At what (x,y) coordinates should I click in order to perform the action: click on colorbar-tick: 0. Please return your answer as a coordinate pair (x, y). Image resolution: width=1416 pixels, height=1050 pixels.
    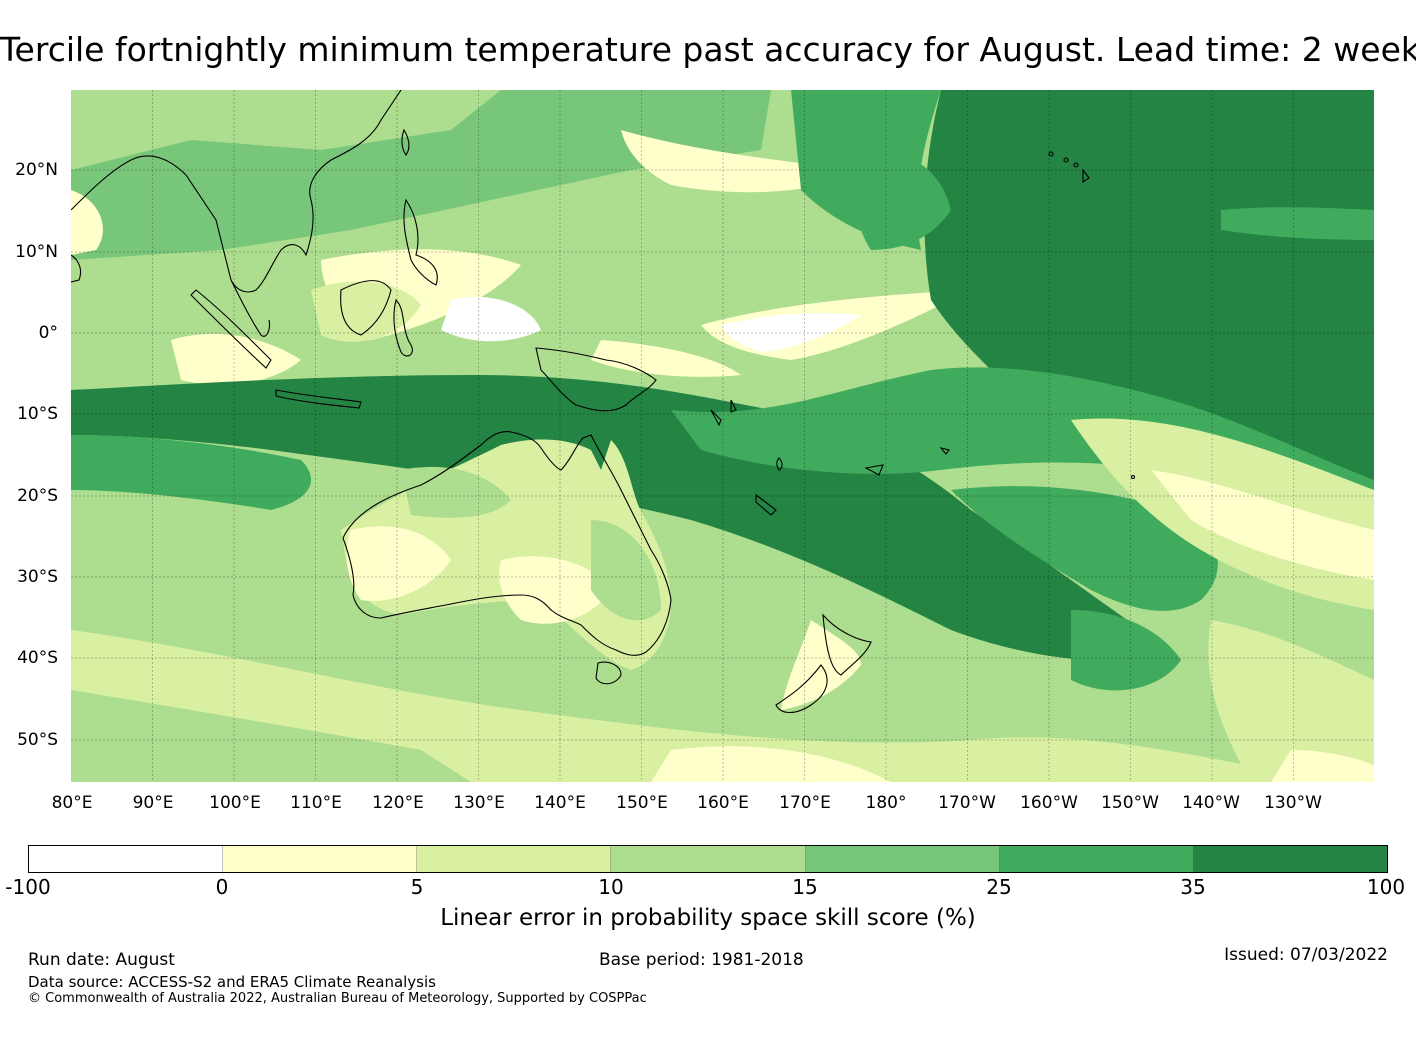
    Looking at the image, I should click on (222, 887).